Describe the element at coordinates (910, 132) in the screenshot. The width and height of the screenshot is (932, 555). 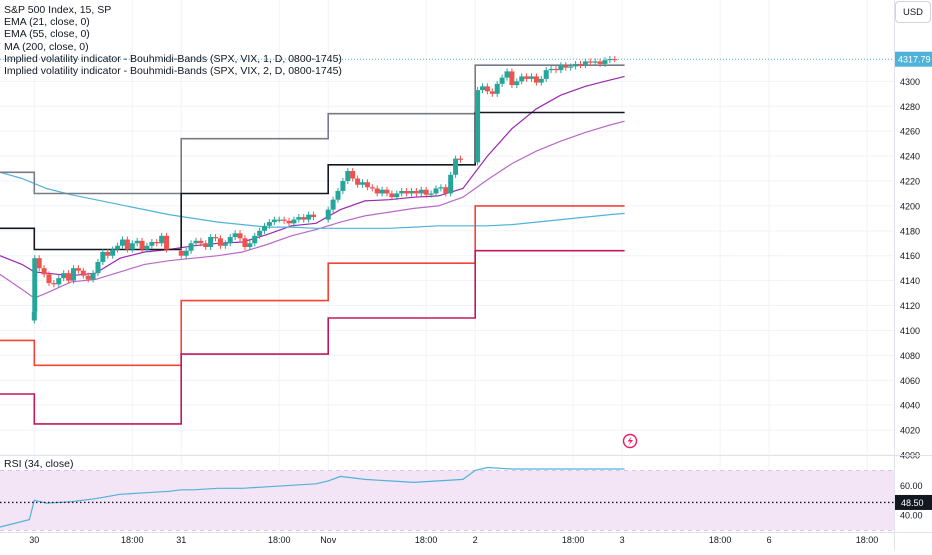
I see `price-tick-label: 4260` at that location.